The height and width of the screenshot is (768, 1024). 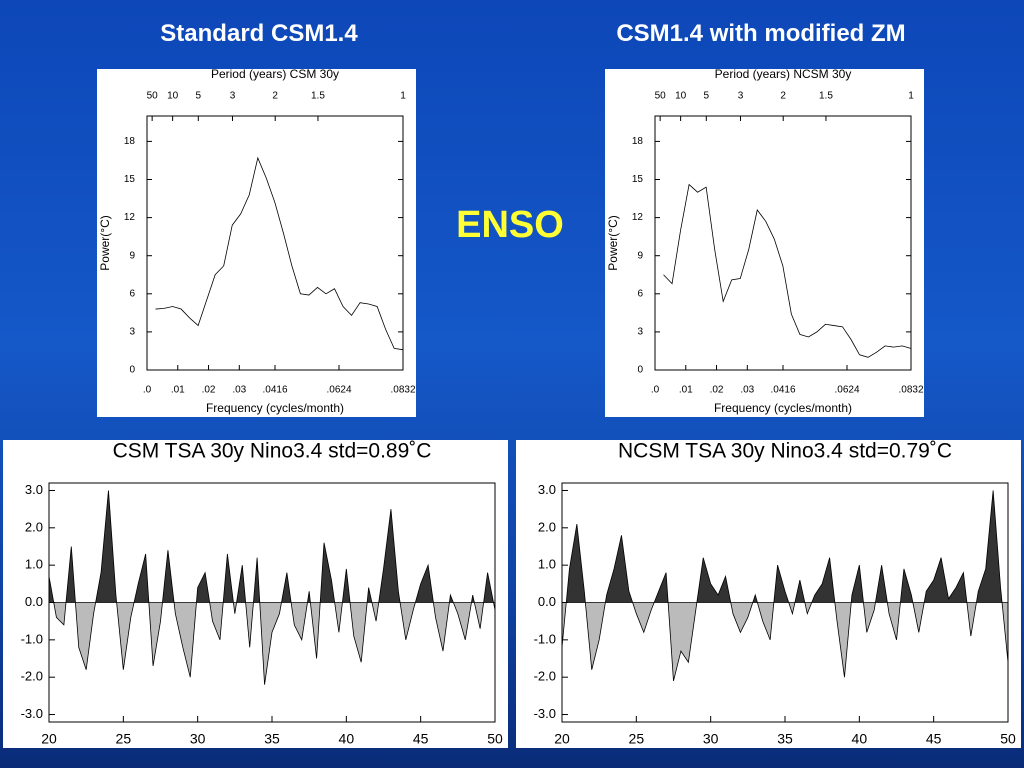 What do you see at coordinates (761, 33) in the screenshot?
I see `heading: CSM1.4 with modified ZM` at bounding box center [761, 33].